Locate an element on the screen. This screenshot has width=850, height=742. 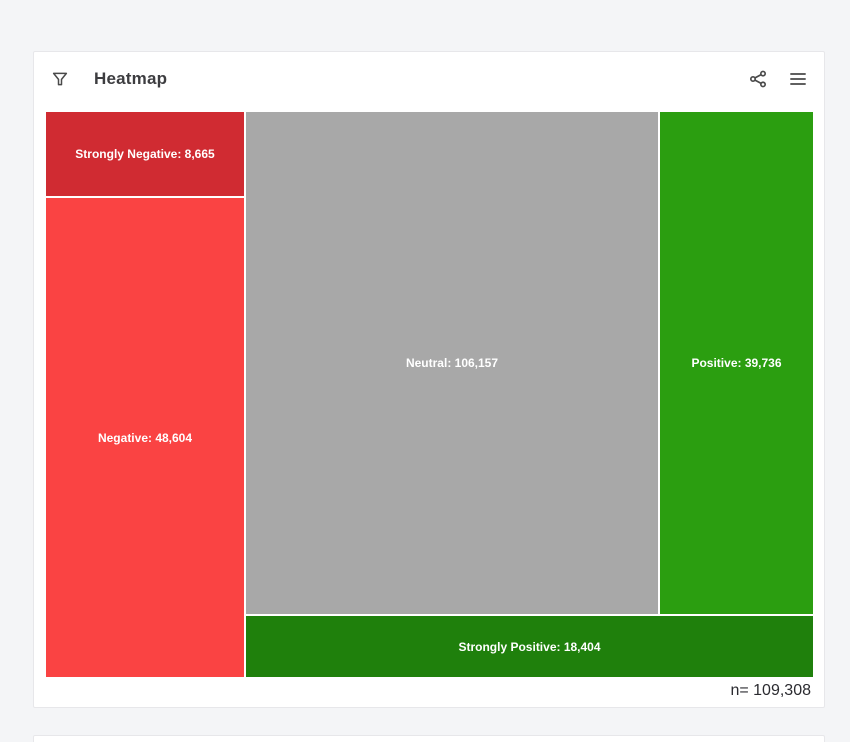
cell-label: Positive: 39,736 is located at coordinates (736, 363).